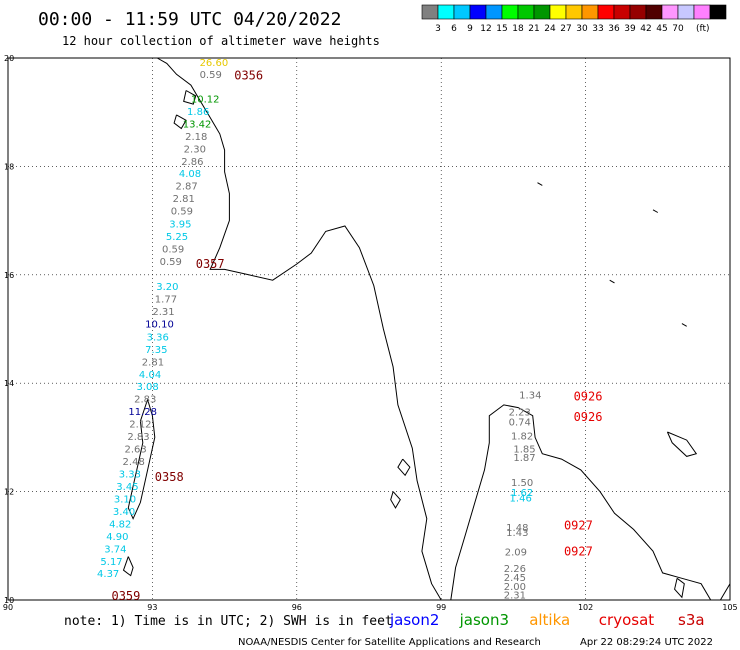 The image size is (740, 650). I want to click on wave-height-label: 2.31, so click(515, 595).